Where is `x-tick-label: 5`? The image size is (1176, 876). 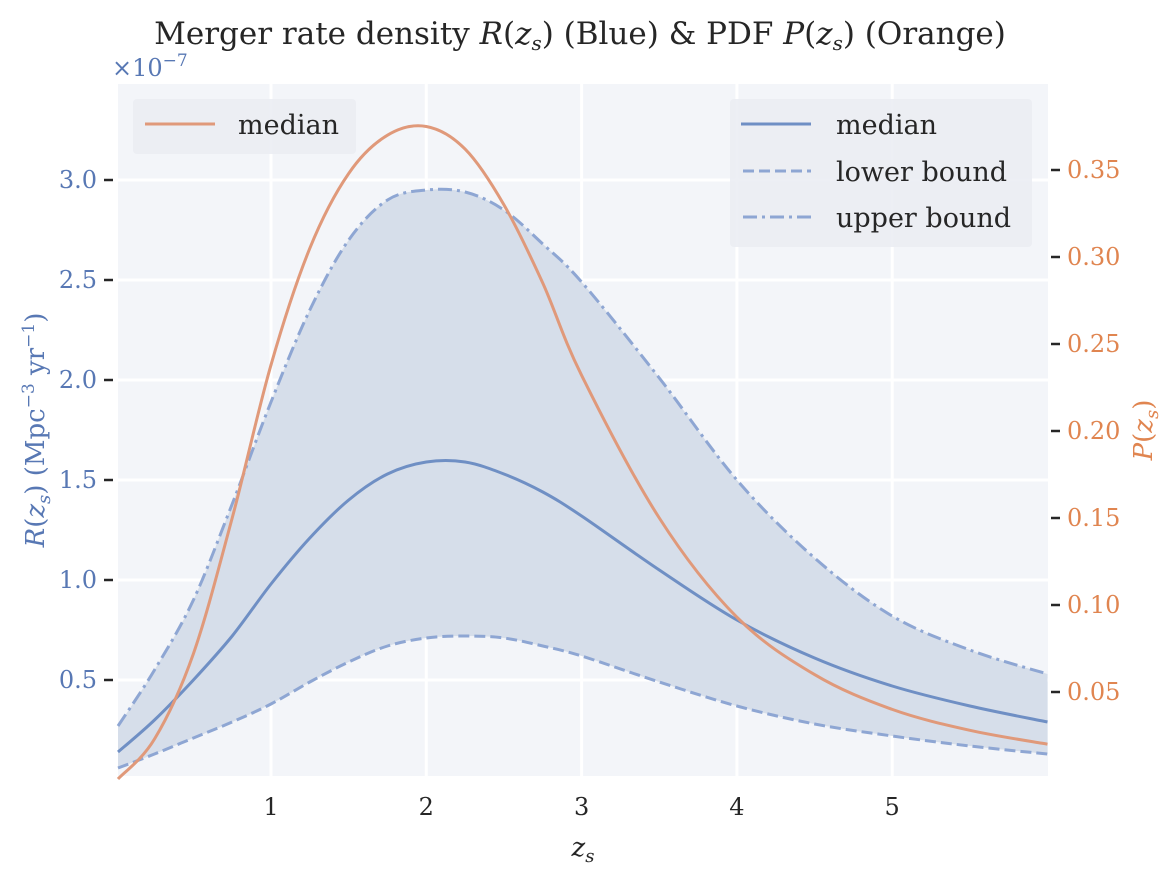 x-tick-label: 5 is located at coordinates (892, 807).